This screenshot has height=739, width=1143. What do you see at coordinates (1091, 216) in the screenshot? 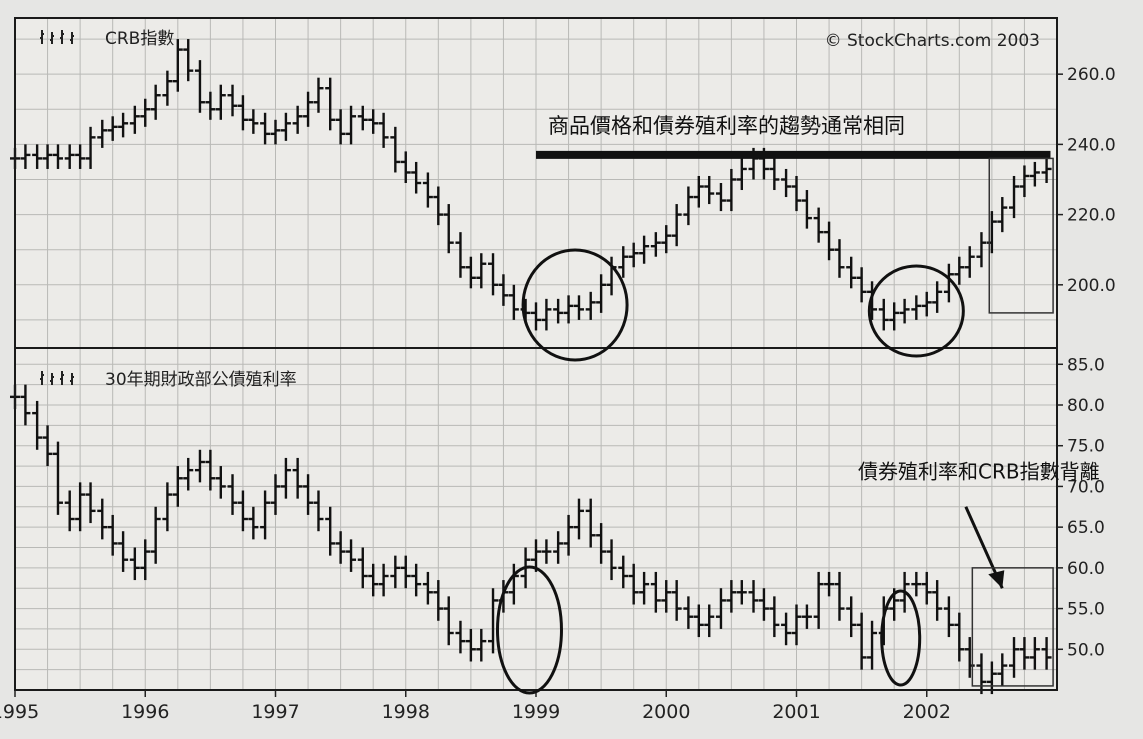
I see `y-tick-label: 220.0` at bounding box center [1091, 216].